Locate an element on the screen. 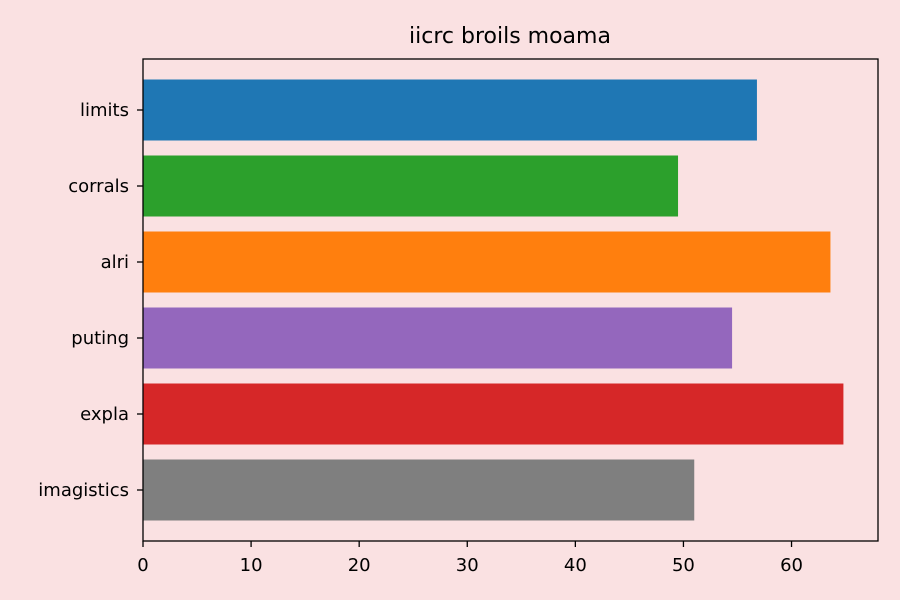 This screenshot has height=600, width=900. bar-expla is located at coordinates (493, 414).